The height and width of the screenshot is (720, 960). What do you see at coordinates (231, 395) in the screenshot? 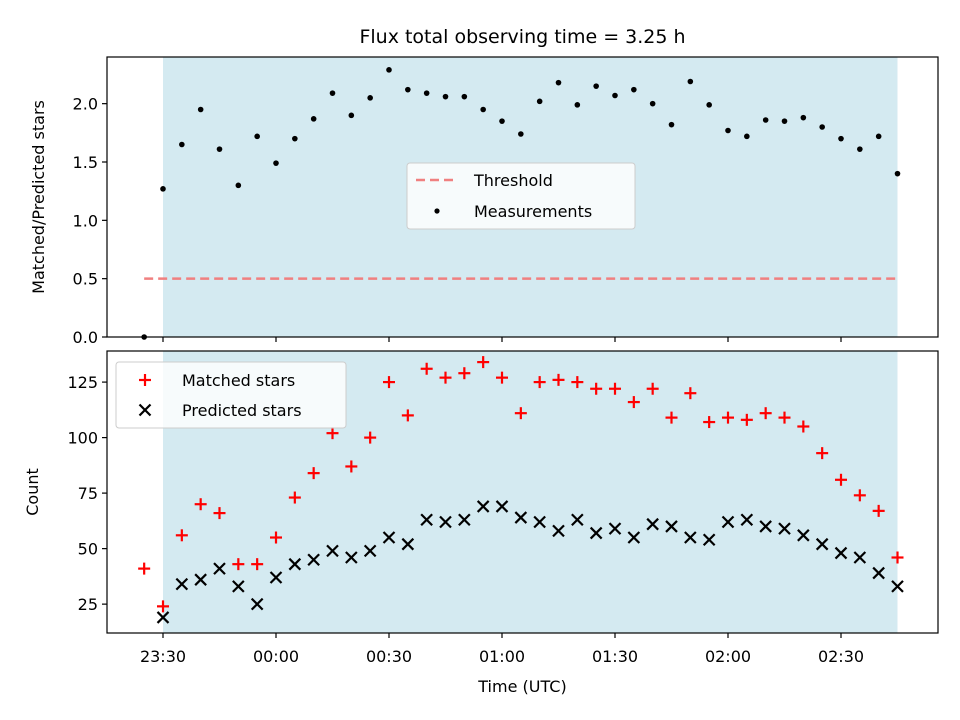
I see `count-legend: Matched stars Predicted stars` at bounding box center [231, 395].